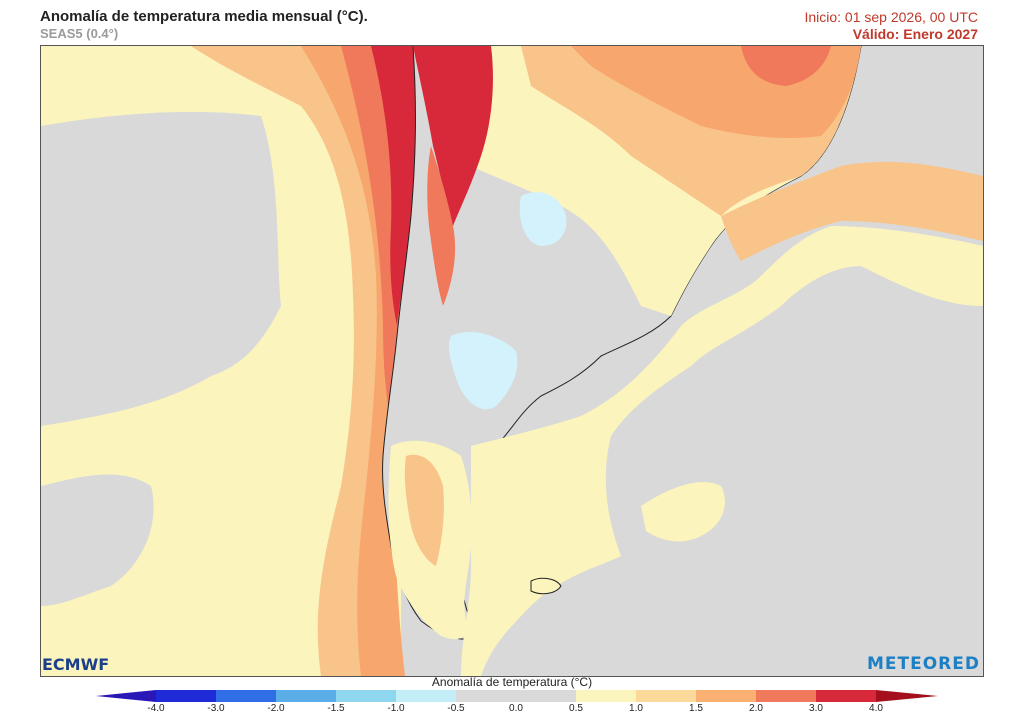 Image resolution: width=1024 pixels, height=720 pixels. Describe the element at coordinates (456, 708) in the screenshot. I see `colorbar-tick-label: -0.5` at that location.